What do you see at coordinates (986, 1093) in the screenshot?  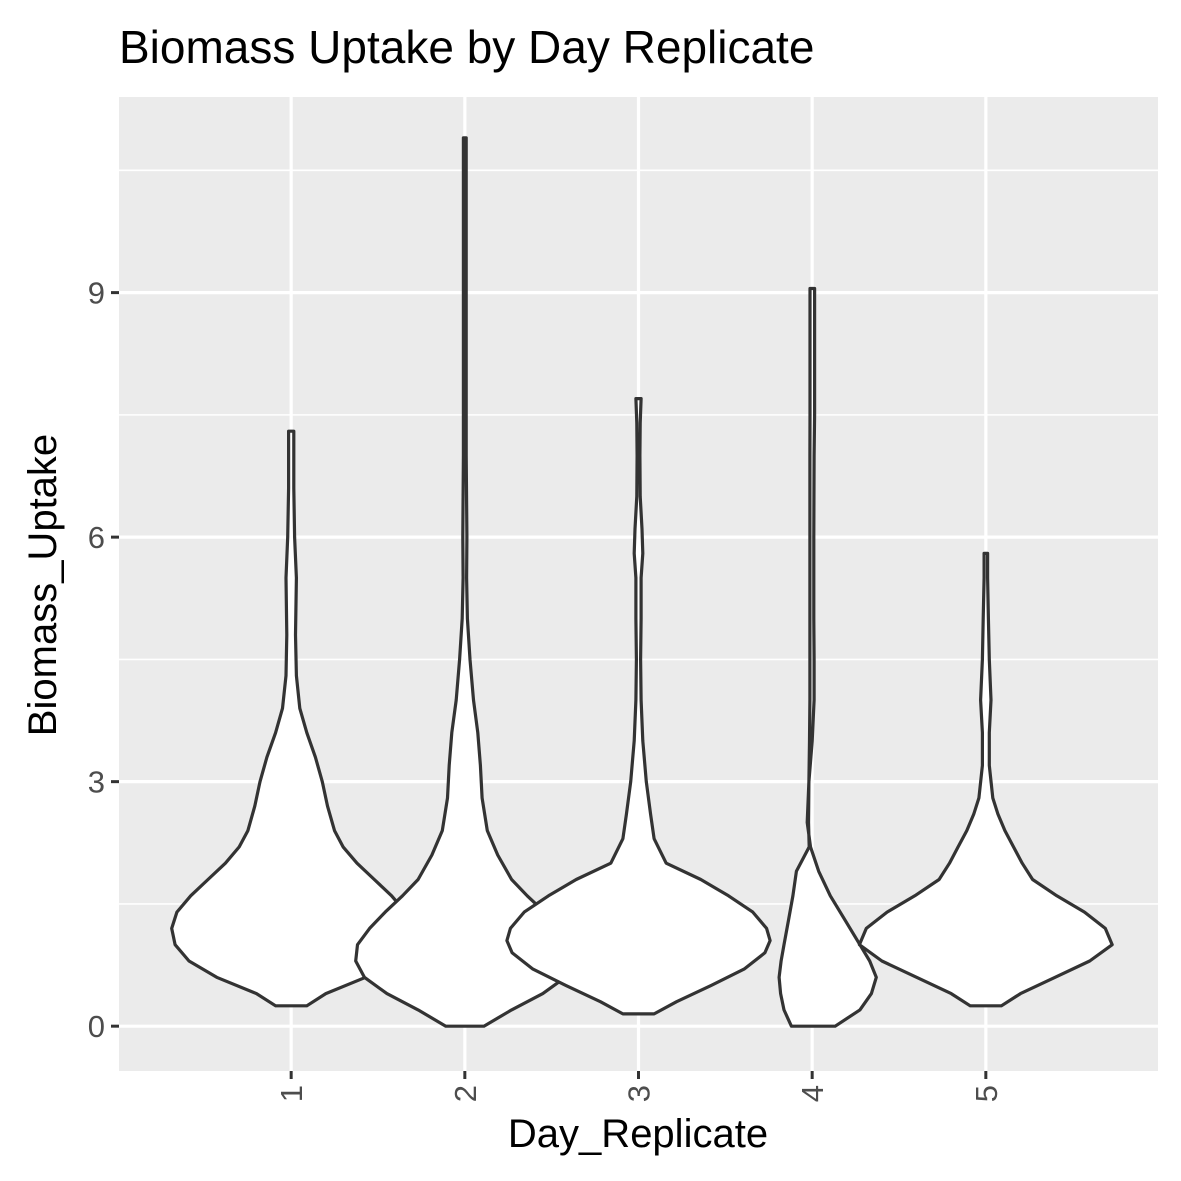 I see `x-tick-label: 5` at bounding box center [986, 1093].